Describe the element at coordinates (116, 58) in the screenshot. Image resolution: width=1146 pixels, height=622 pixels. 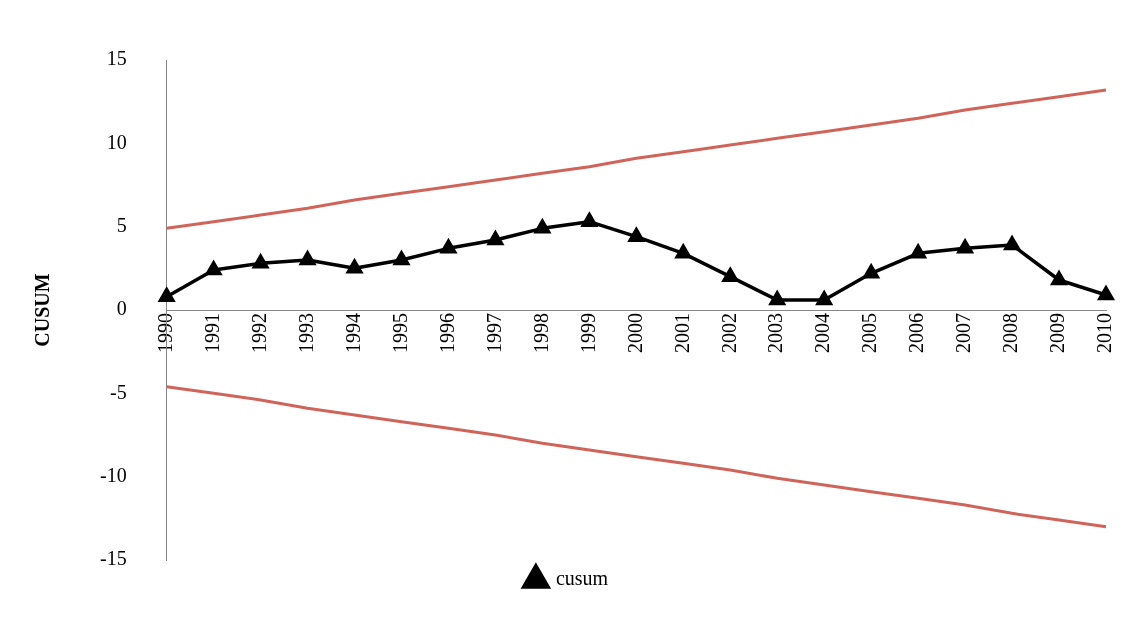
I see `y-tick-label: 15` at that location.